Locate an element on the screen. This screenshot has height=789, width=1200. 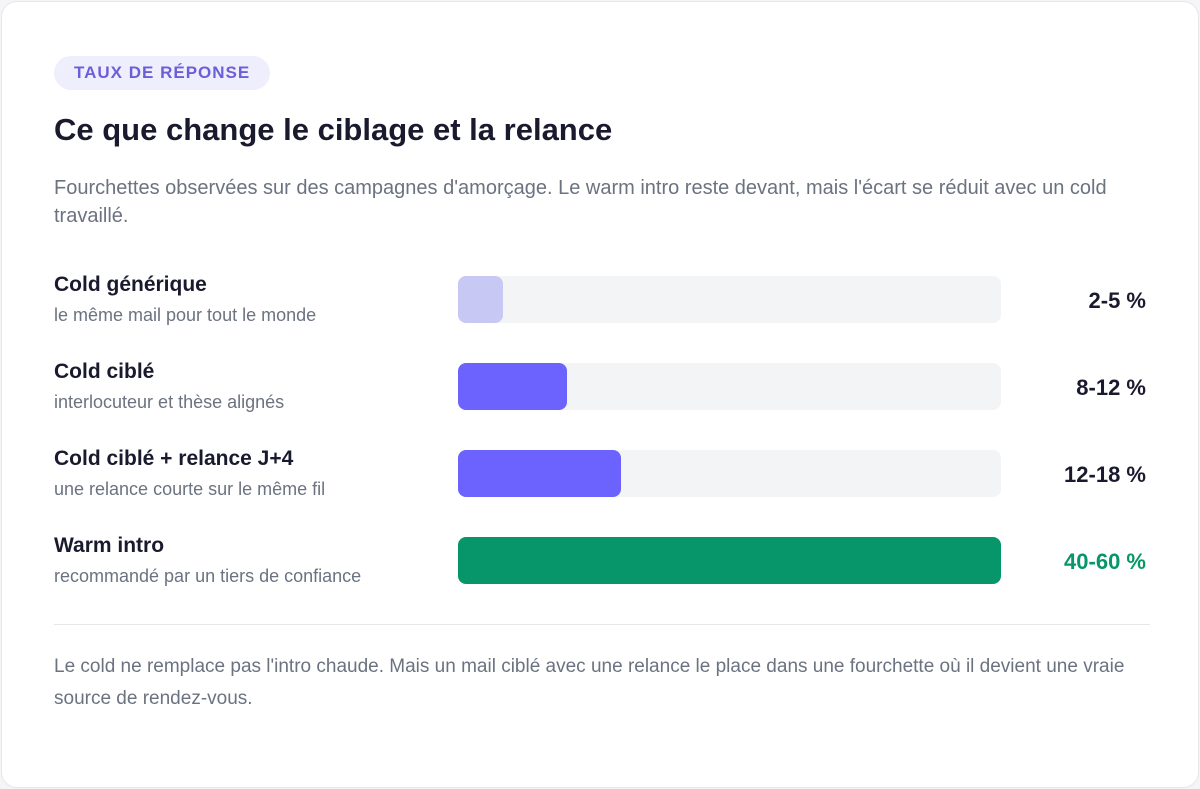
category-description: une relance courte sur le même fil is located at coordinates (190, 489).